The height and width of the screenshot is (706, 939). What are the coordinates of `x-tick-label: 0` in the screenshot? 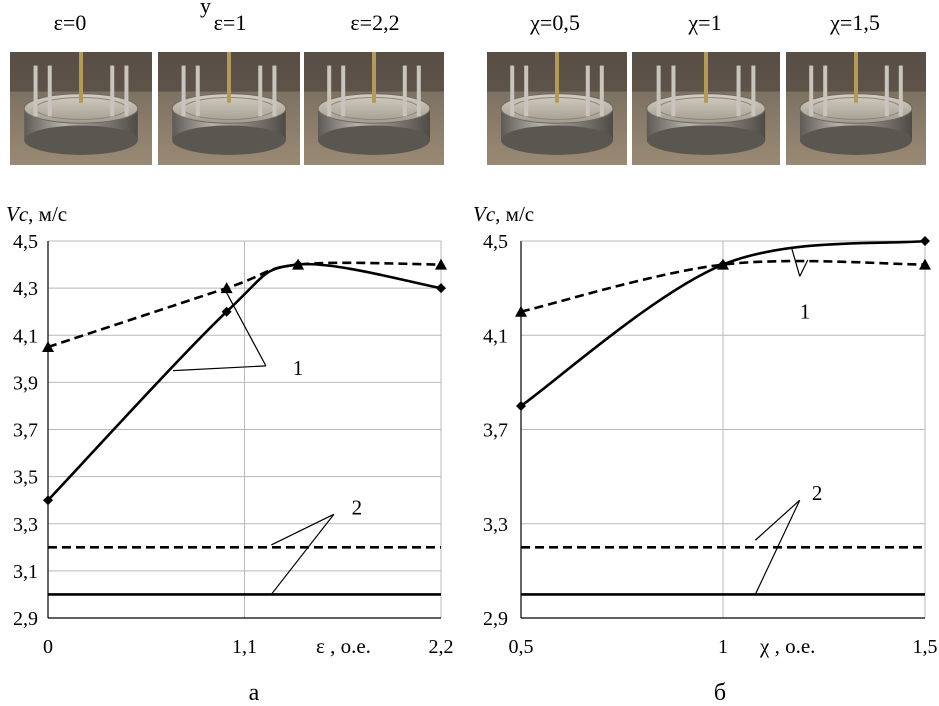 It's located at (48, 647).